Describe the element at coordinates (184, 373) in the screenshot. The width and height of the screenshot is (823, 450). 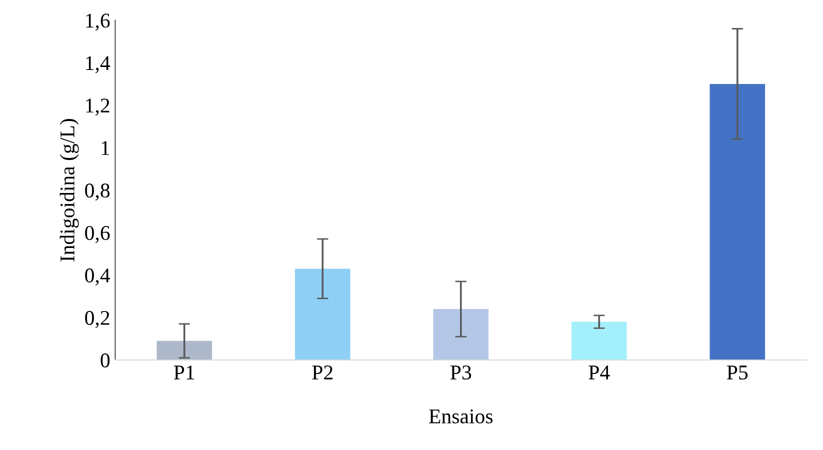
I see `x-tick-label: P1` at that location.